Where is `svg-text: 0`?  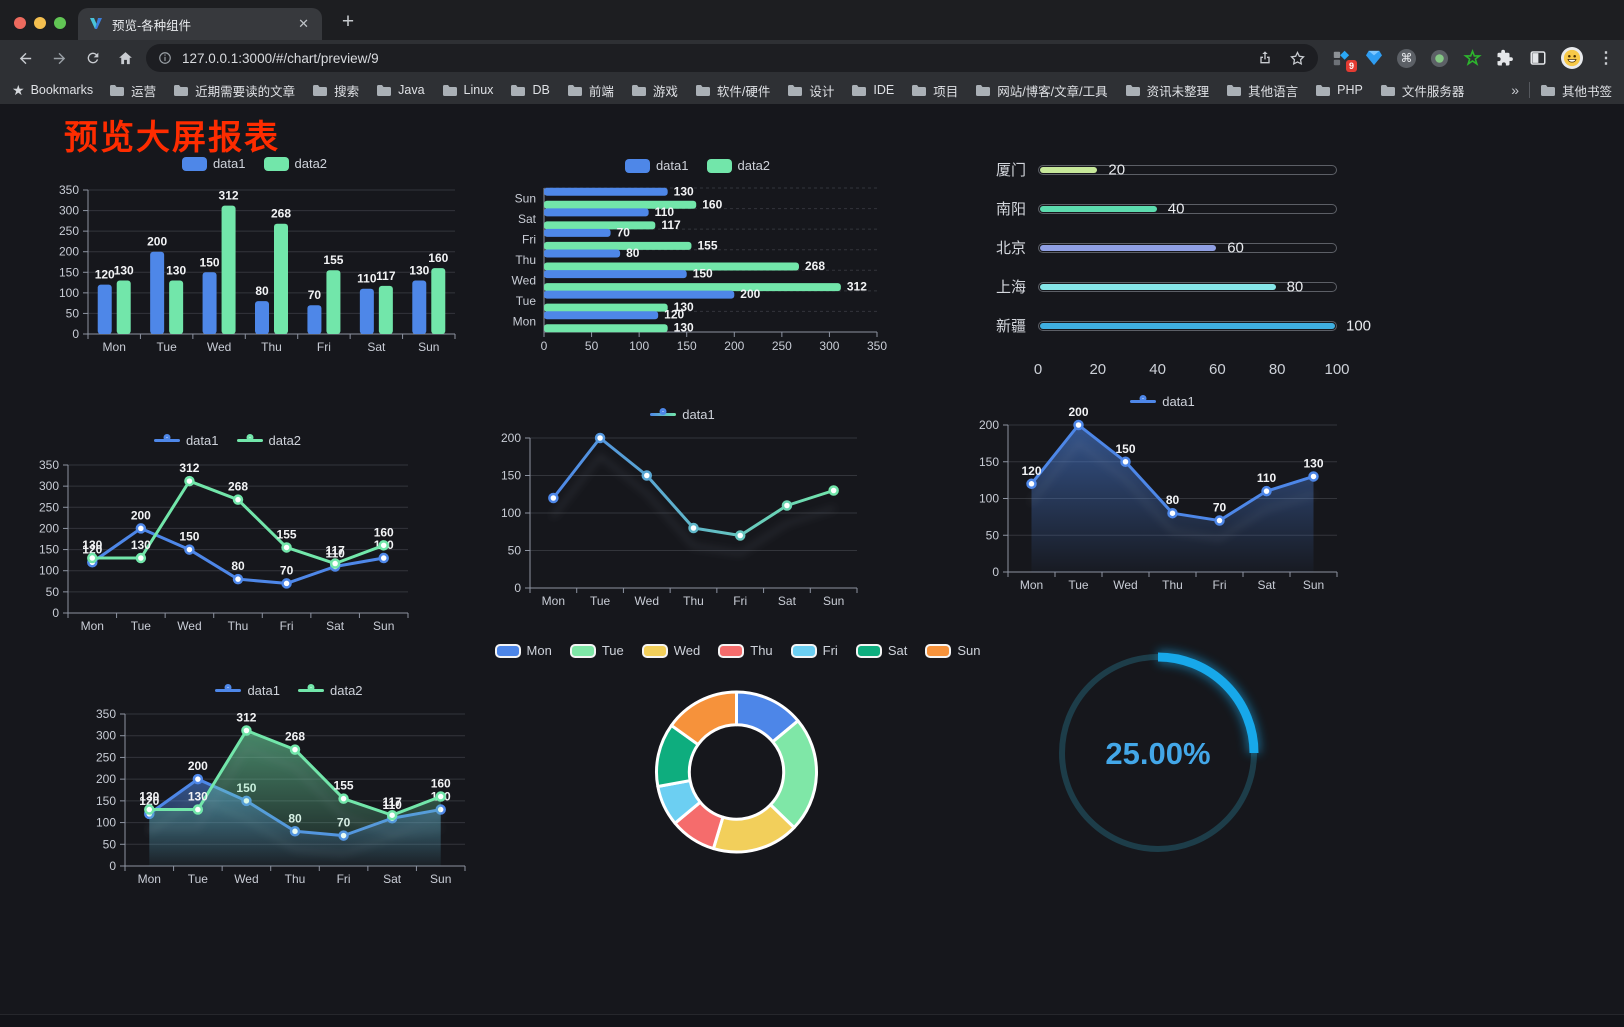
svg-text: 0 is located at coordinates (112, 866).